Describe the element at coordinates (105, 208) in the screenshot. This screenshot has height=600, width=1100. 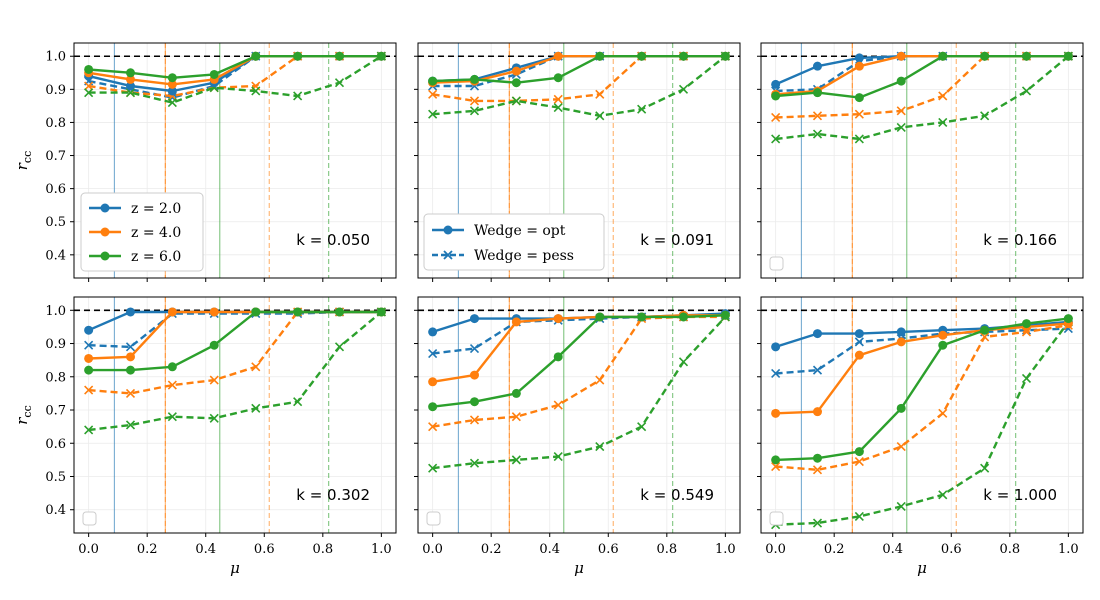
I see `legend-marker-z2` at that location.